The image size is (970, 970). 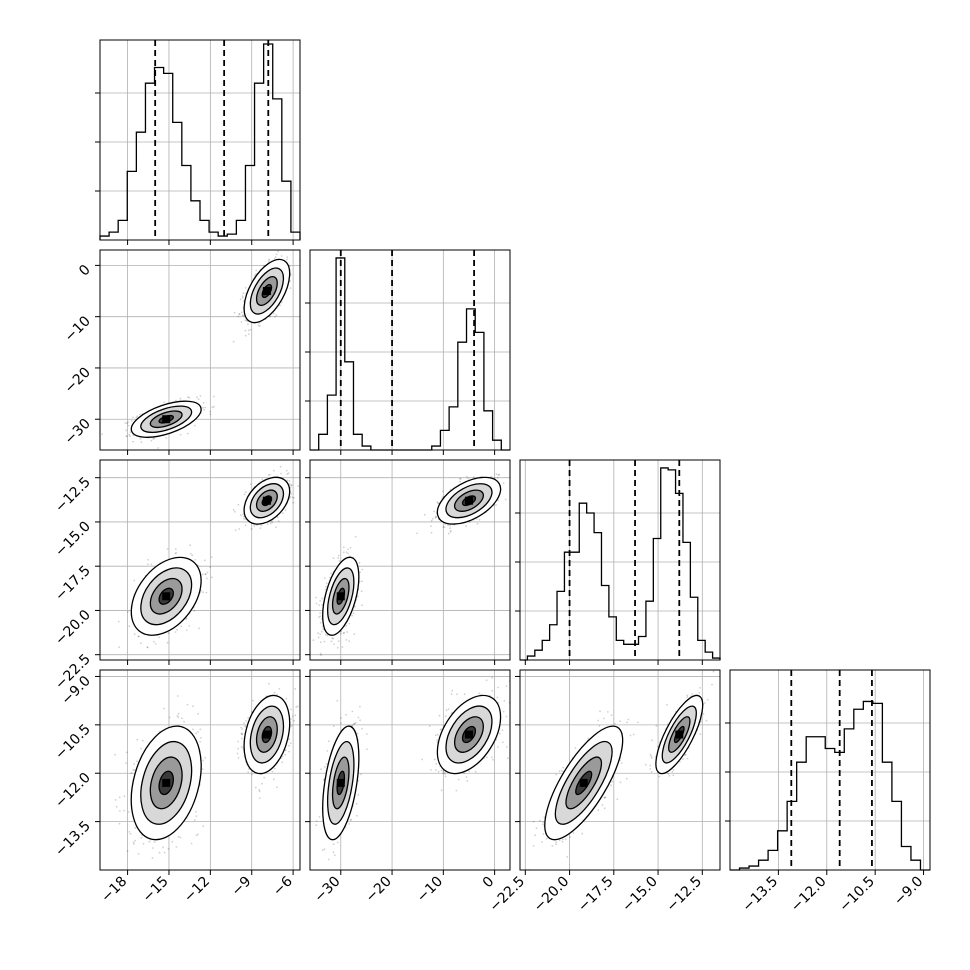 What do you see at coordinates (78, 432) in the screenshot?
I see `y-tick-label: −30` at bounding box center [78, 432].